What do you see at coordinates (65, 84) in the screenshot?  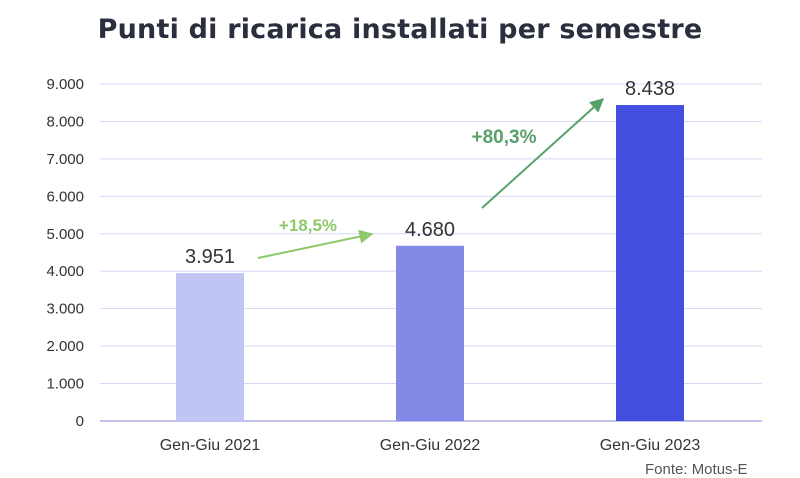 I see `y-tick-label: 9.000` at bounding box center [65, 84].